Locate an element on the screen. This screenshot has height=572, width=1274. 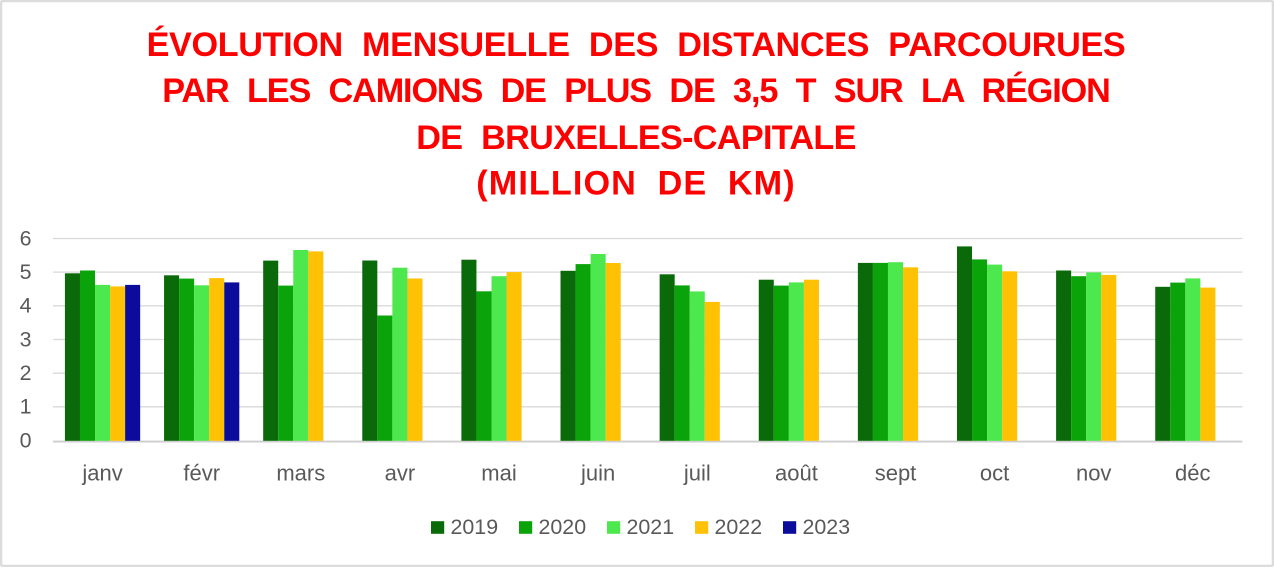
svg-text: août is located at coordinates (796, 472).